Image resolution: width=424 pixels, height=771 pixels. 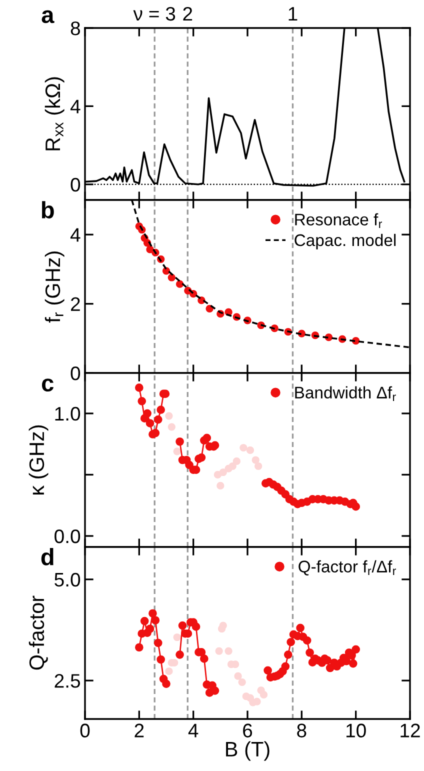 What do you see at coordinates (48, 209) in the screenshot?
I see `chart-title: b` at bounding box center [48, 209].